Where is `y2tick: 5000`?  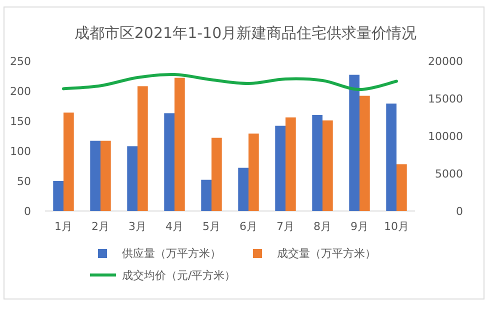 y2tick: 5000 is located at coordinates (449, 174).